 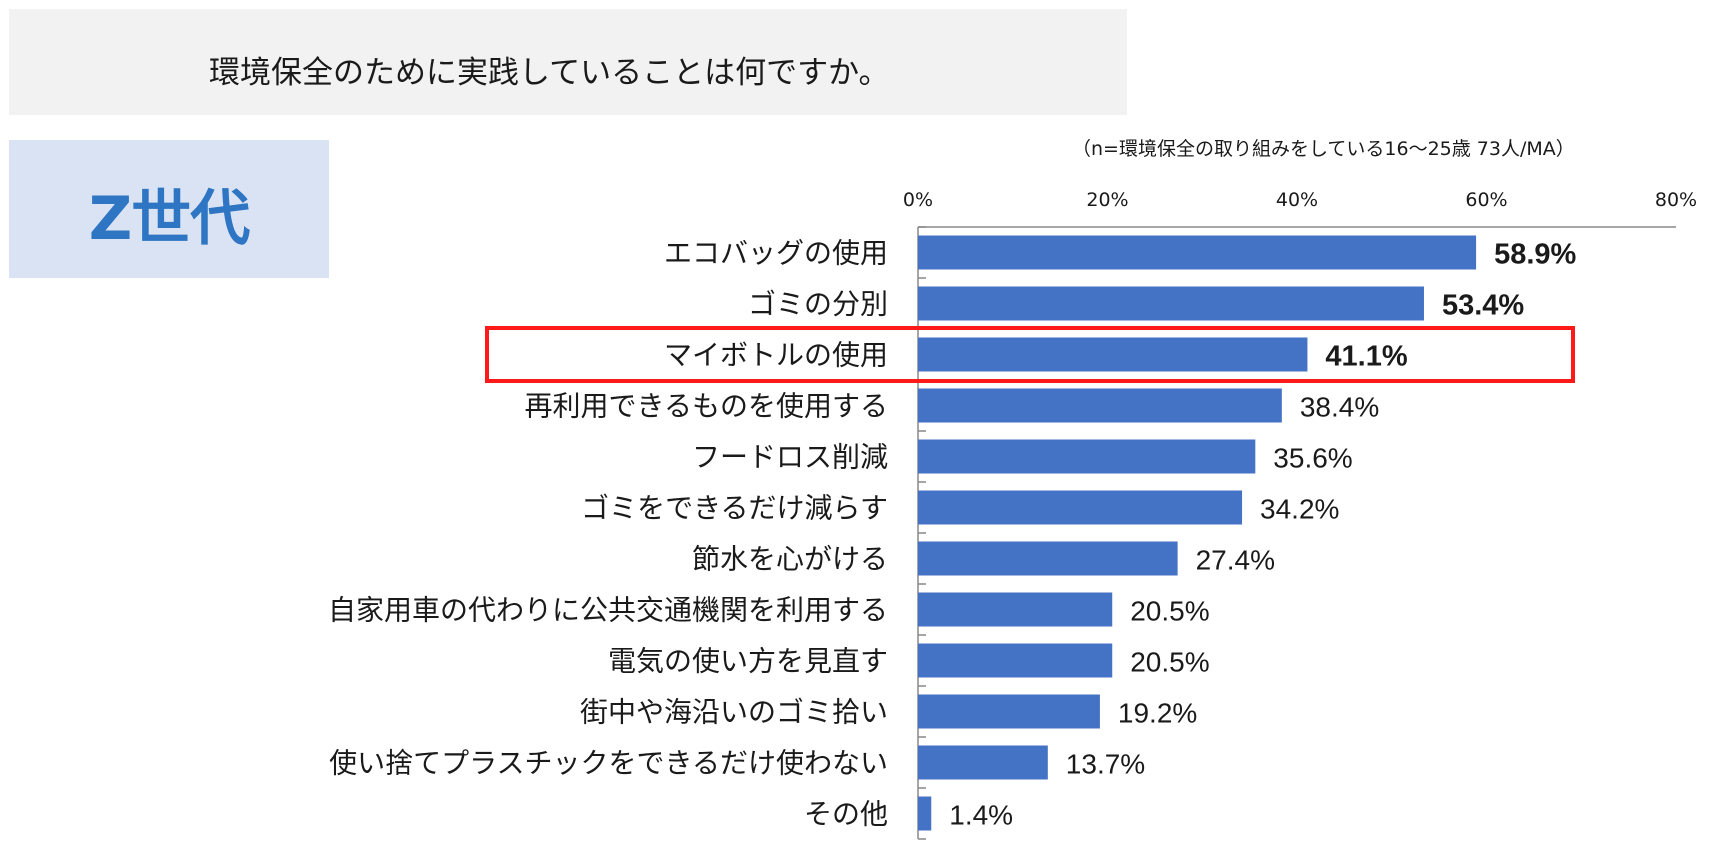 I want to click on category-label: 節水を心がける, so click(x=790, y=559).